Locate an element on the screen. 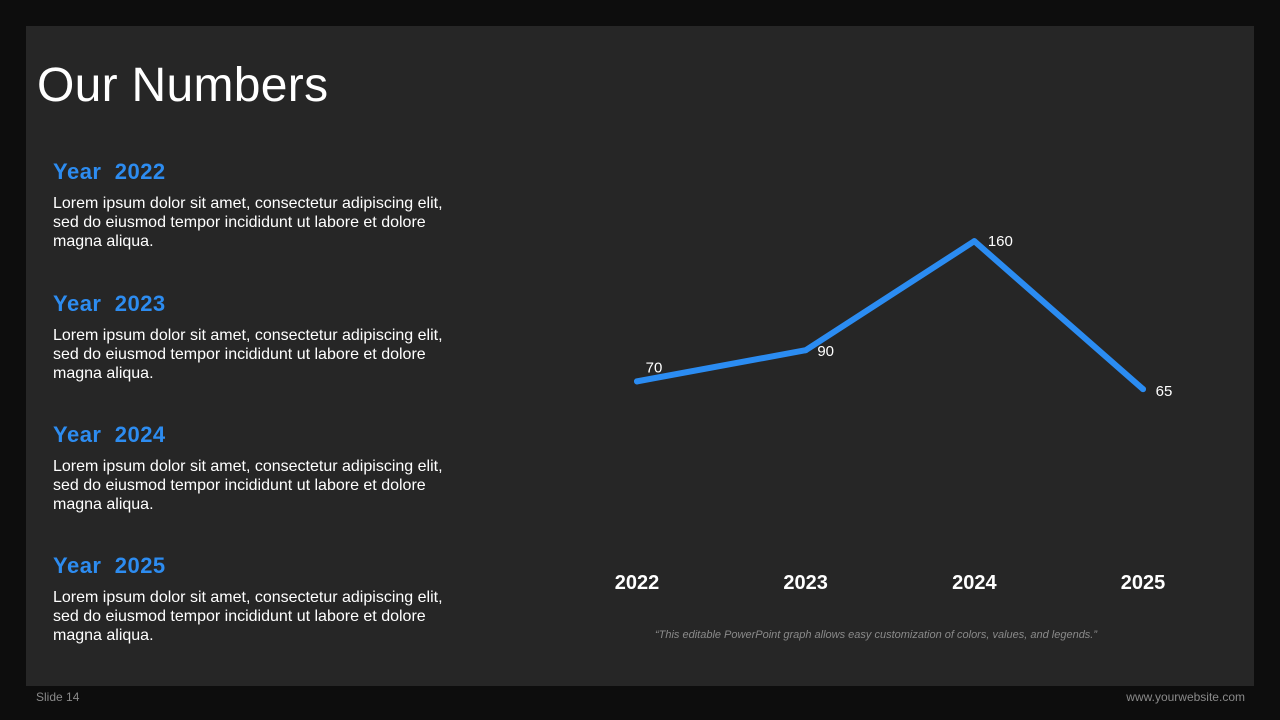  data-label-2024: 160 is located at coordinates (1000, 241).